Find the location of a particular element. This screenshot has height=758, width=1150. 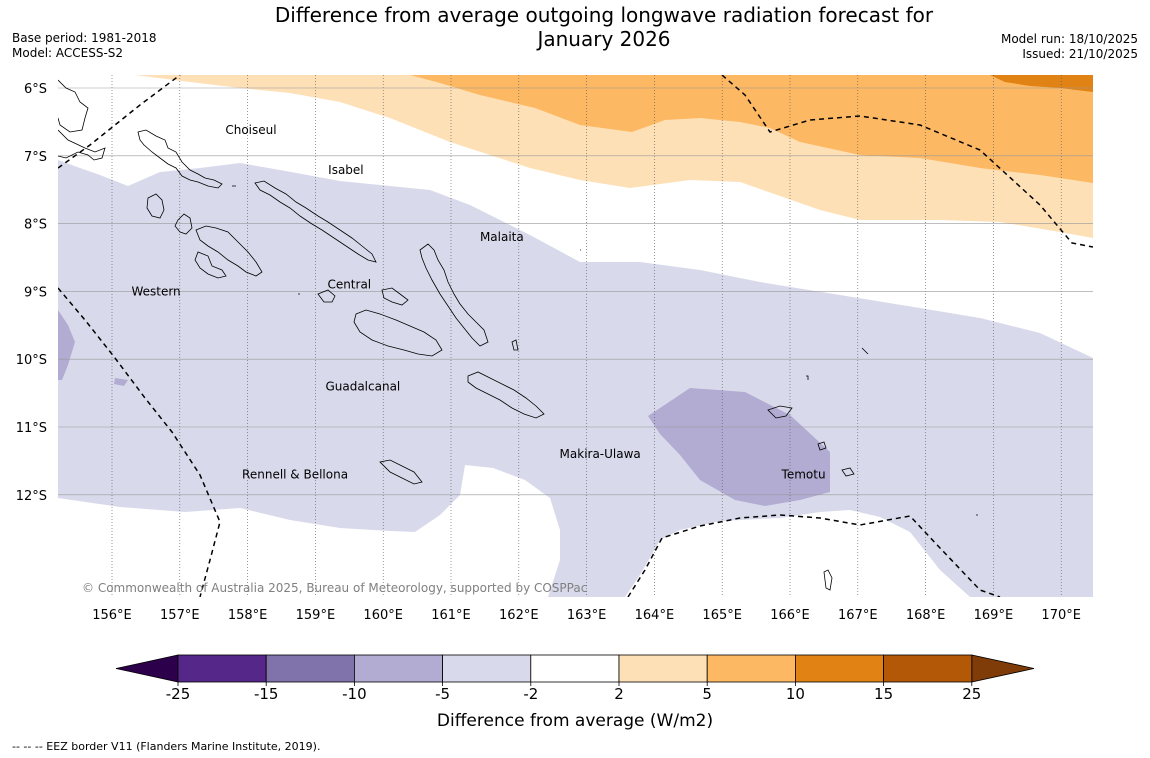

contour-mid-purple-west is located at coordinates (66, 345).